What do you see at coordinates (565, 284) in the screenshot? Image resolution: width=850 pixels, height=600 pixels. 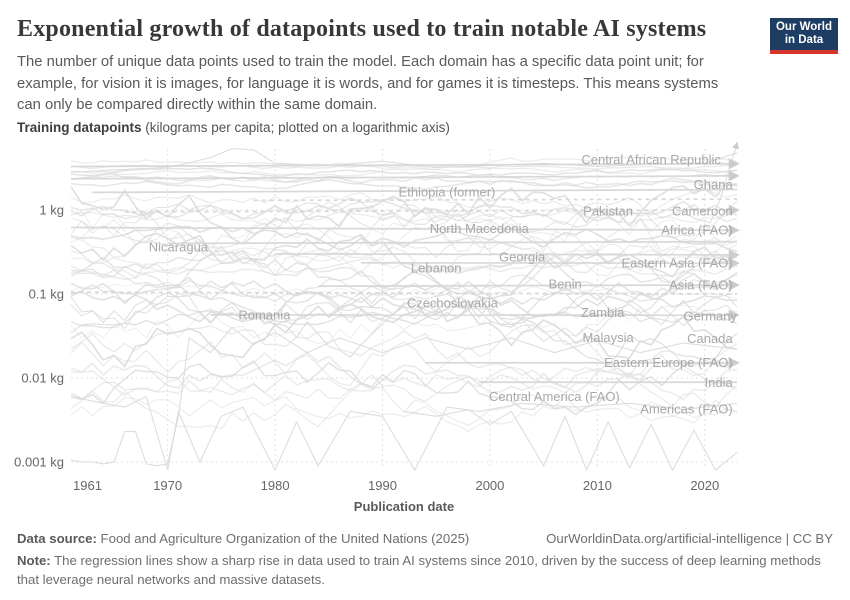 I see `series-label-benin: Benin` at bounding box center [565, 284].